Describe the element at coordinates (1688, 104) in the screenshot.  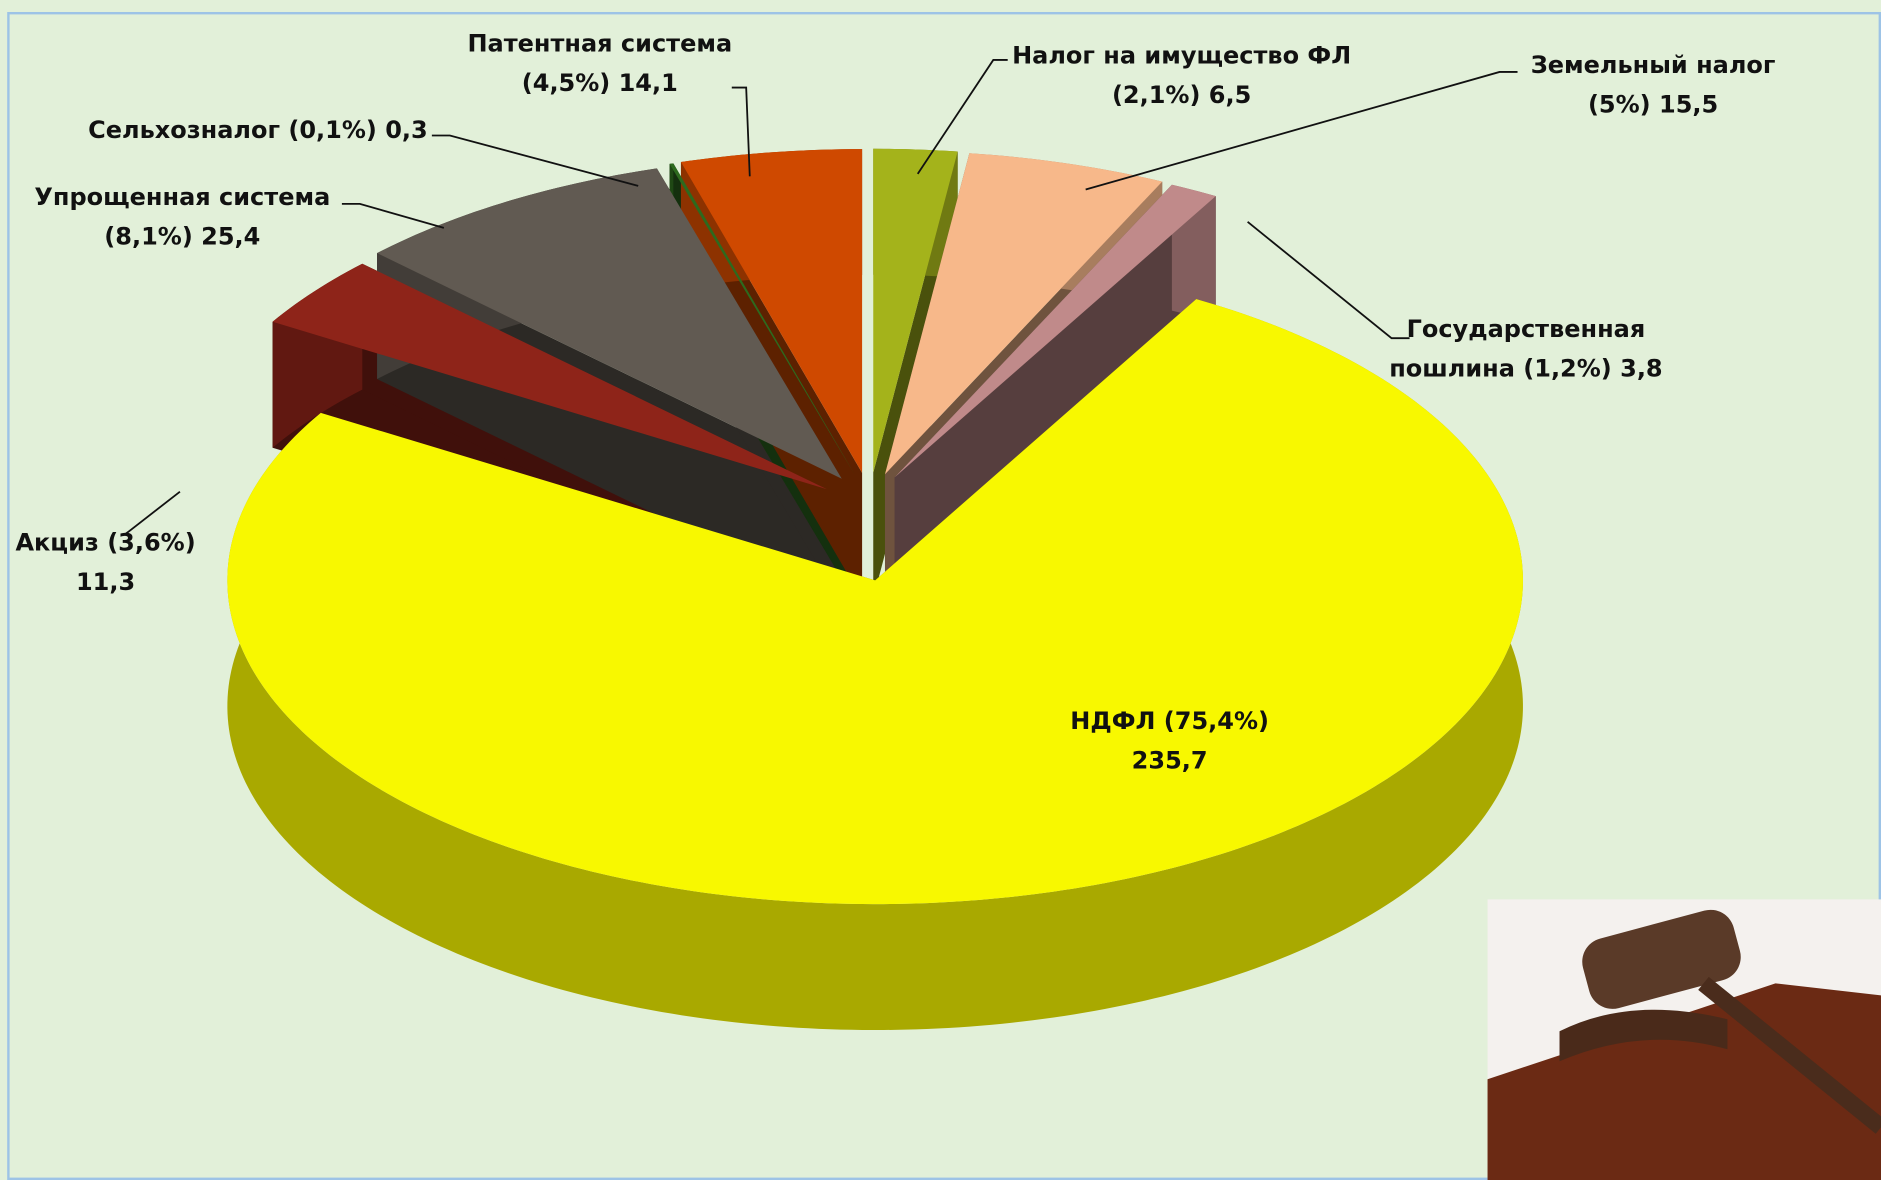
I see `label-value: 15,5` at that location.